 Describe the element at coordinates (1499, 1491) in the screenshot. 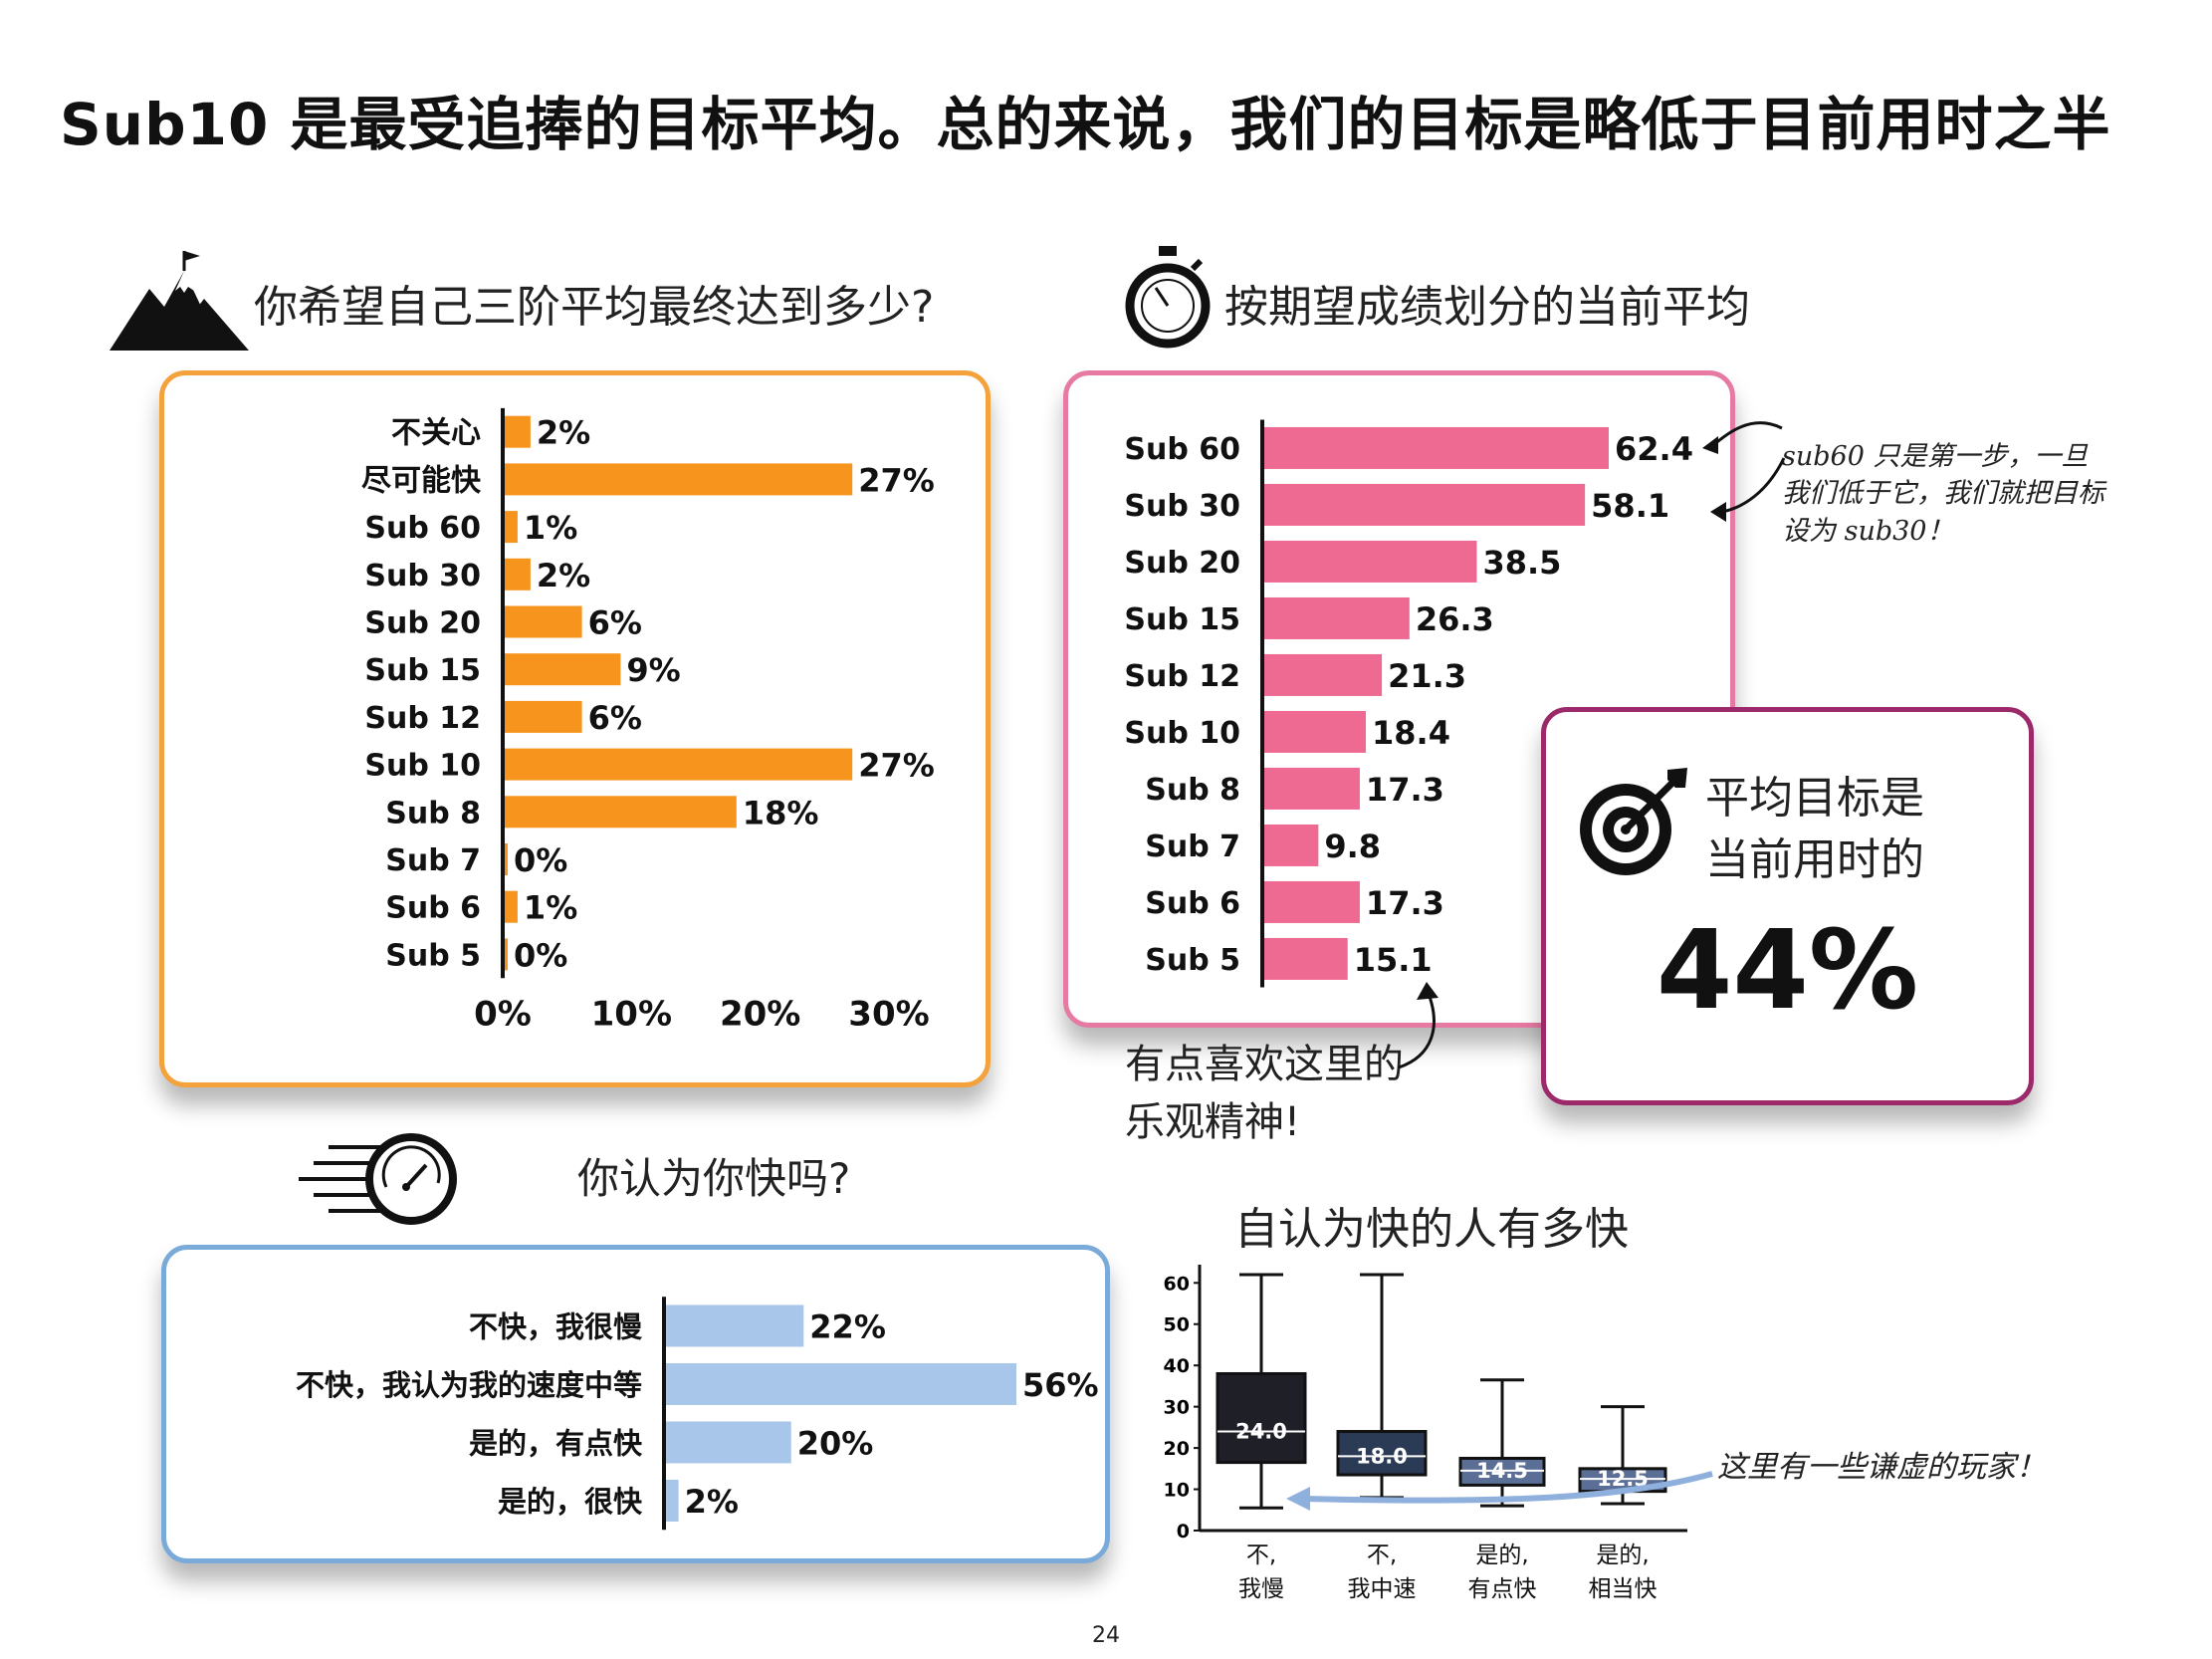

I see `humble-arrow` at that location.